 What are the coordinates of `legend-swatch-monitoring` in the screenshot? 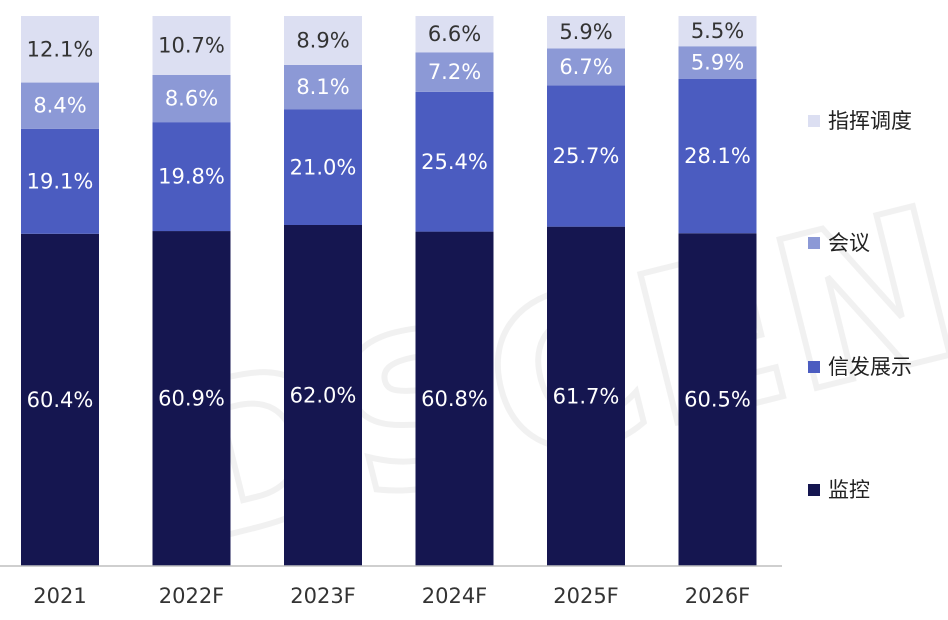 It's located at (814, 490).